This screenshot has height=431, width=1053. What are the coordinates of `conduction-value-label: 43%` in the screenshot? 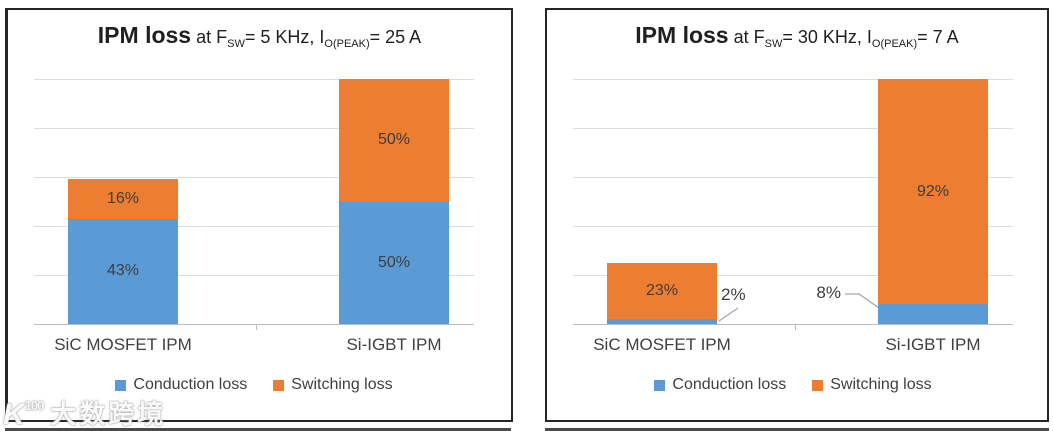 It's located at (123, 271).